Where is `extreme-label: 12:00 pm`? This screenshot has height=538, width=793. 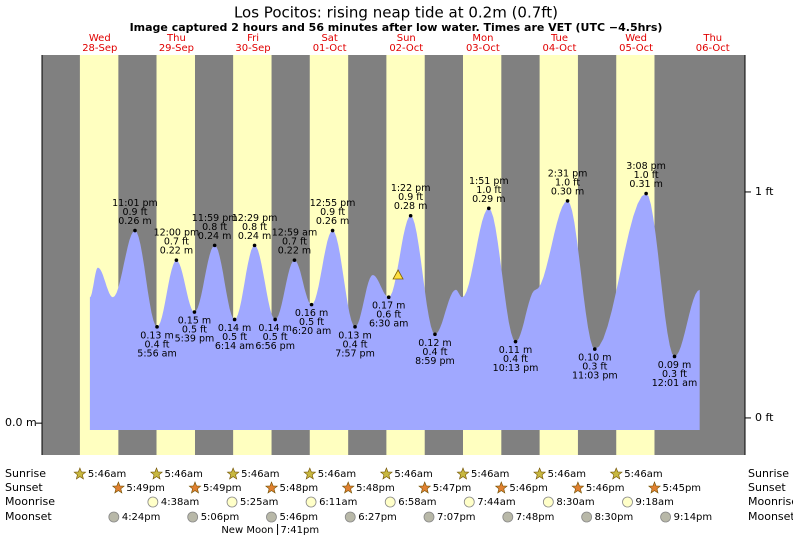
extreme-label: 12:00 pm is located at coordinates (177, 233).